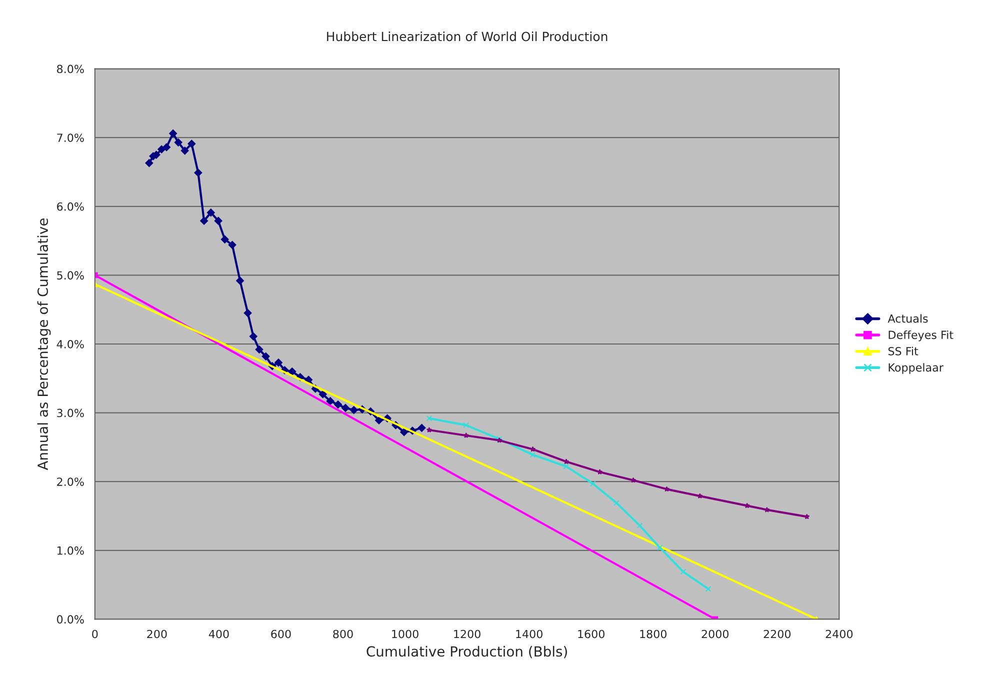 The height and width of the screenshot is (688, 999). I want to click on x-tick-label: 400, so click(218, 634).